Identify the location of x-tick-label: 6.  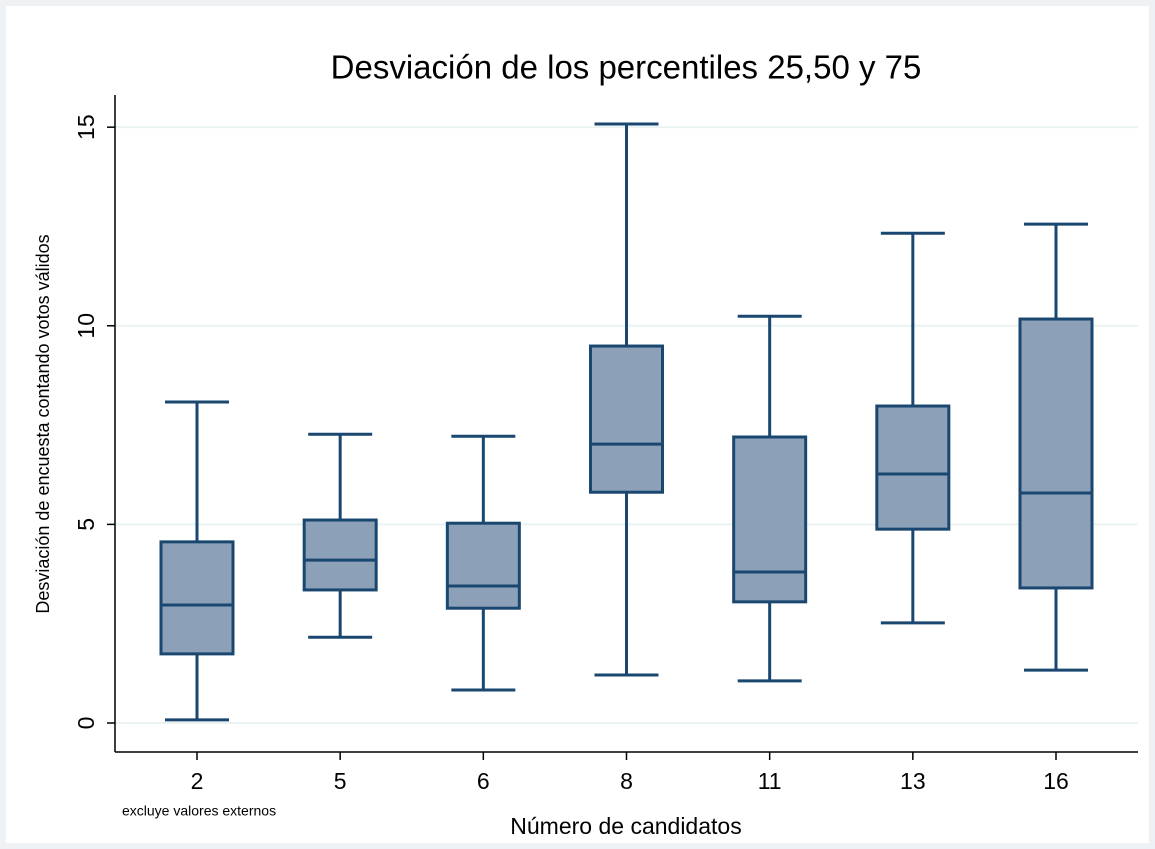
(483, 781).